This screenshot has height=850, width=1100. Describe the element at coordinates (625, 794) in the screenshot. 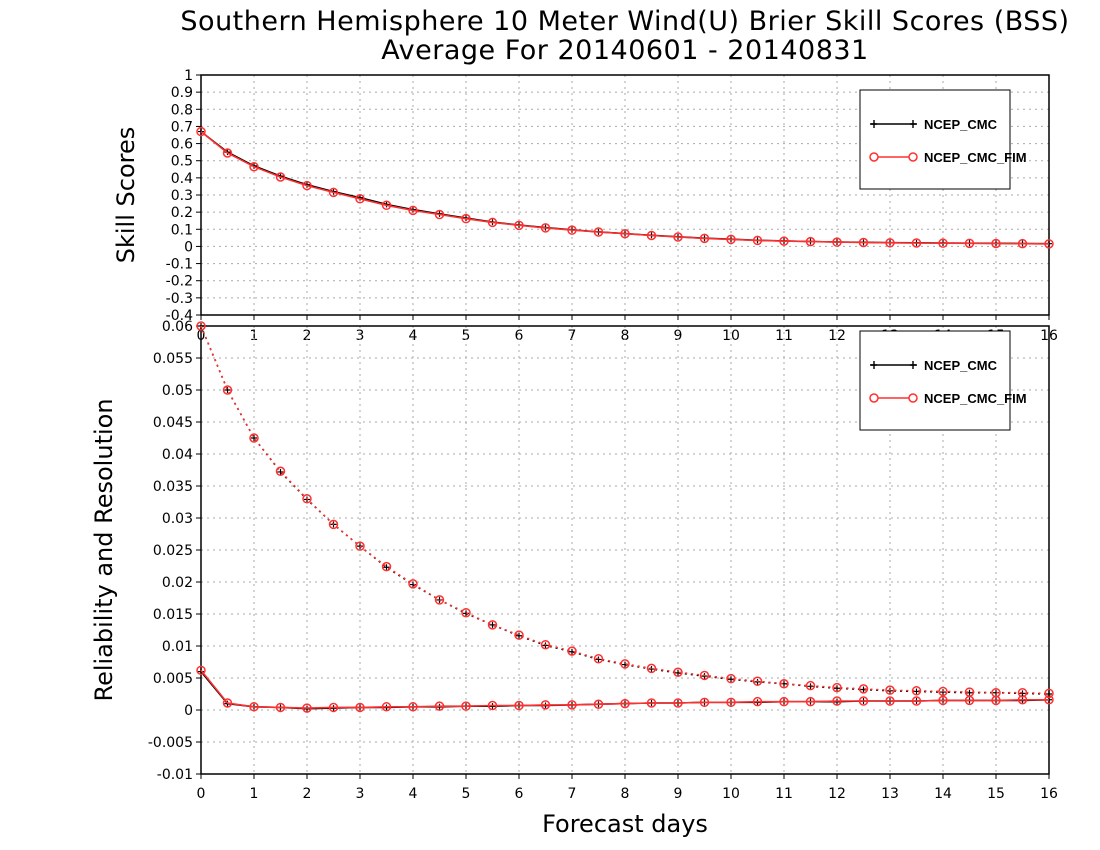

I see `x-tick-label: 8` at that location.